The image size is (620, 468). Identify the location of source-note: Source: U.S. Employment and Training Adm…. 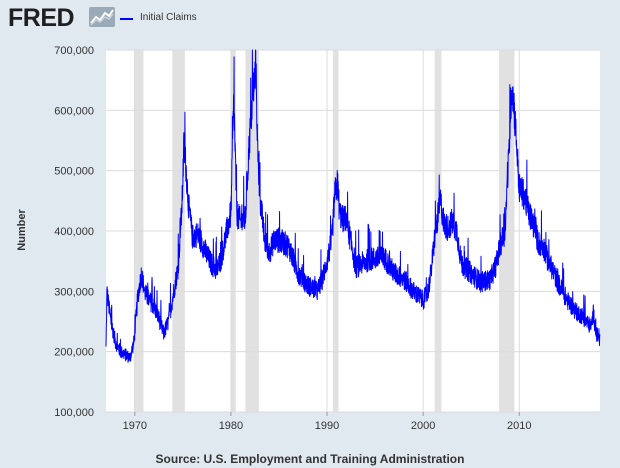
(310, 459).